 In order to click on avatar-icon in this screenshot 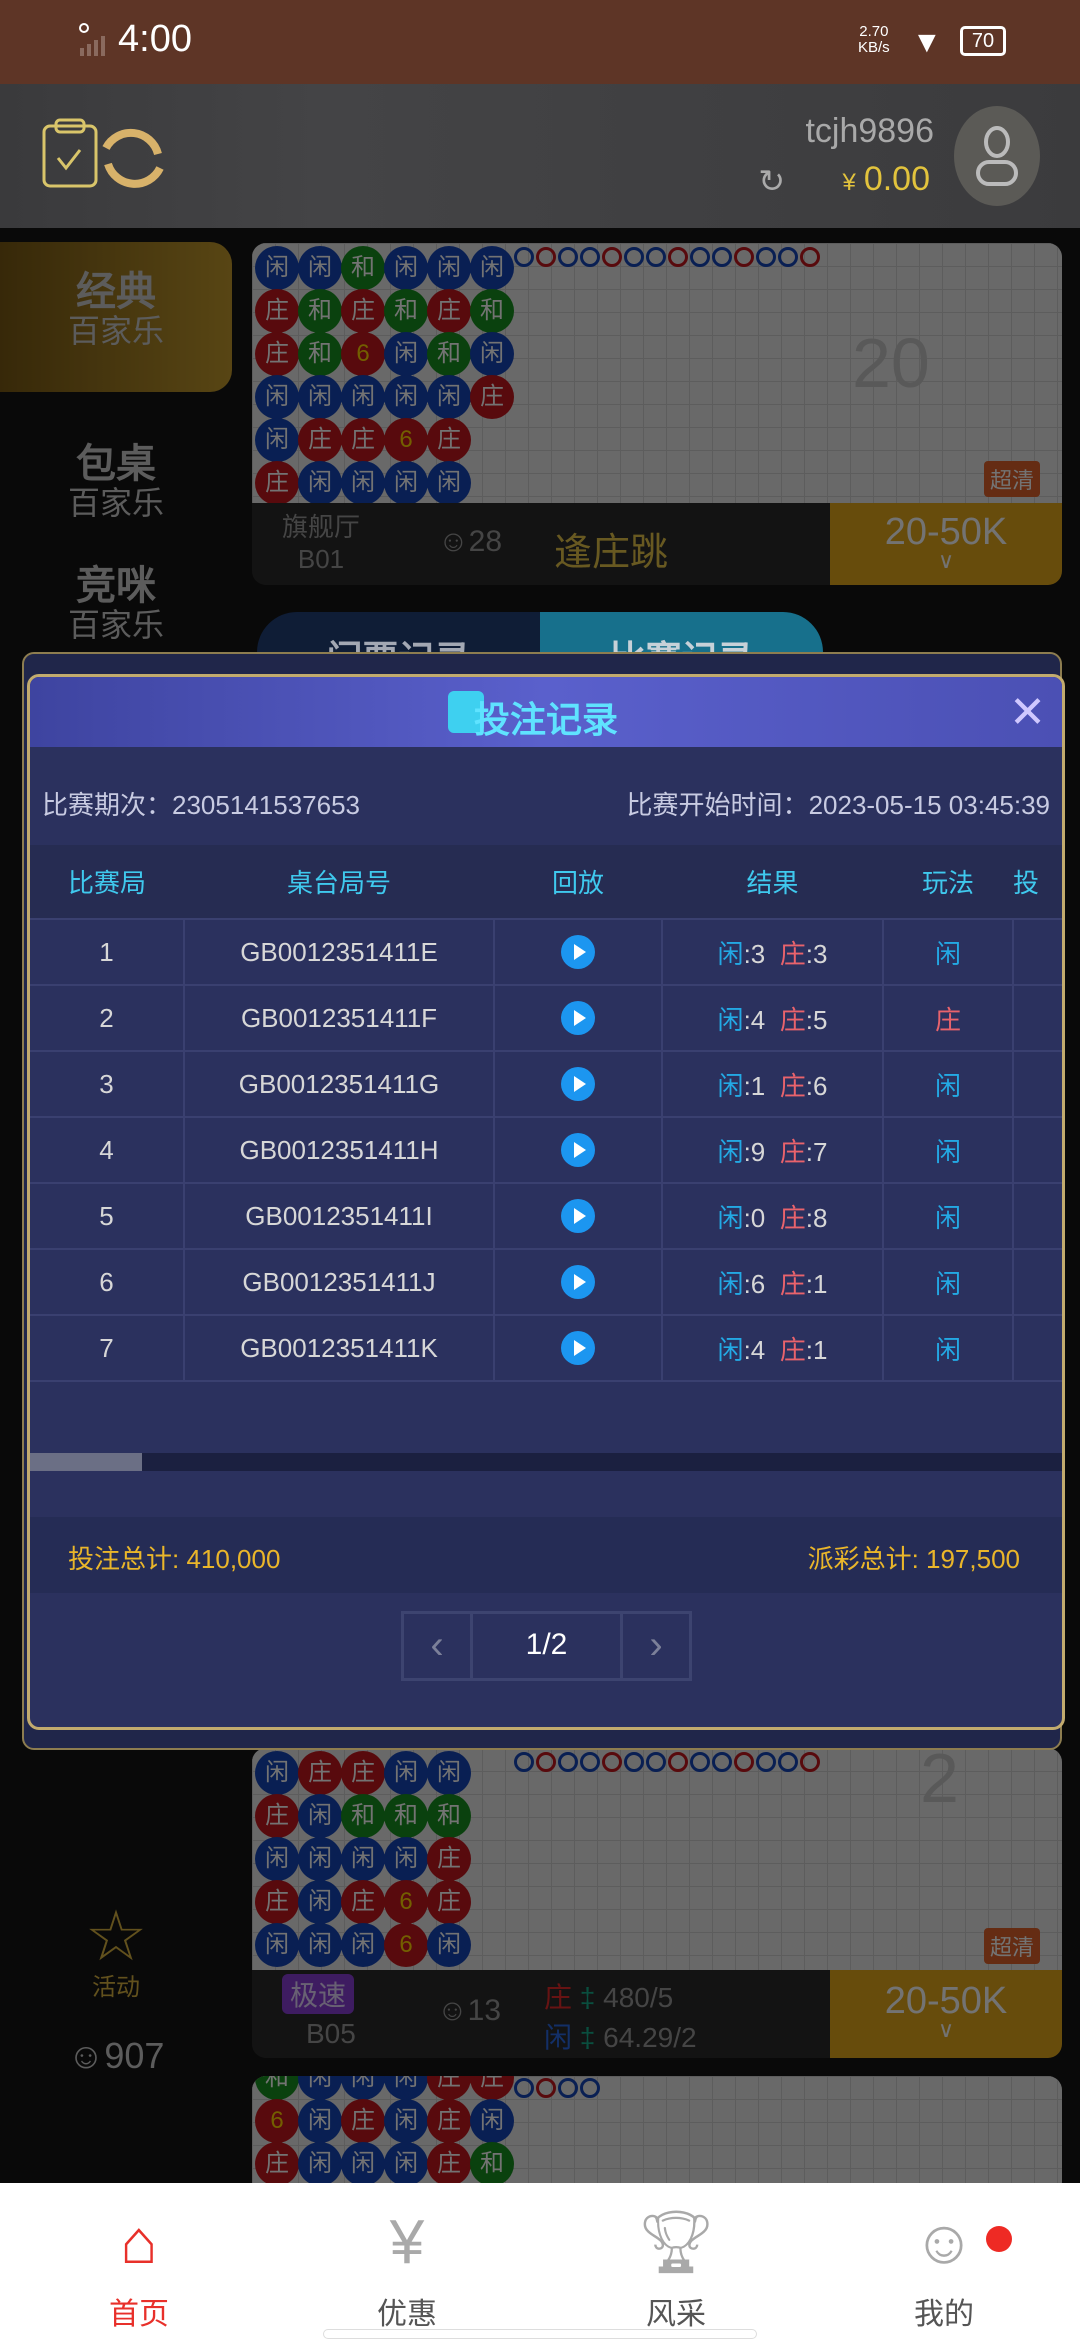, I will do `click(997, 156)`.